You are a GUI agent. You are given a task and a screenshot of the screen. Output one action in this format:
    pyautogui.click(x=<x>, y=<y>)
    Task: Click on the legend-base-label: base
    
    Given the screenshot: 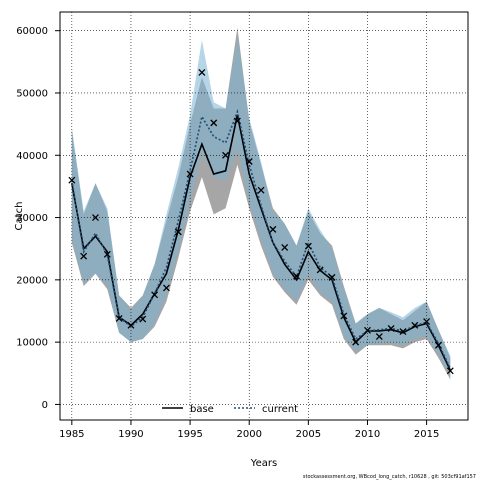 What is the action you would take?
    pyautogui.click(x=202, y=409)
    